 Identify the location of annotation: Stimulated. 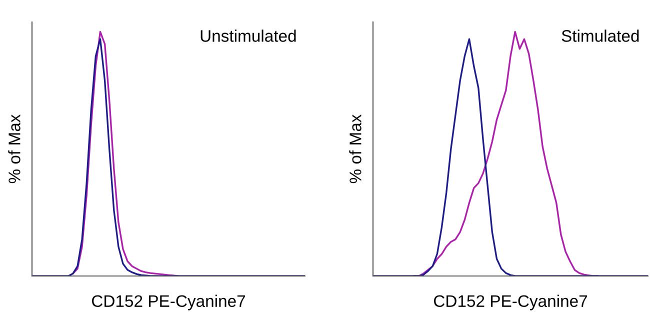
(600, 36).